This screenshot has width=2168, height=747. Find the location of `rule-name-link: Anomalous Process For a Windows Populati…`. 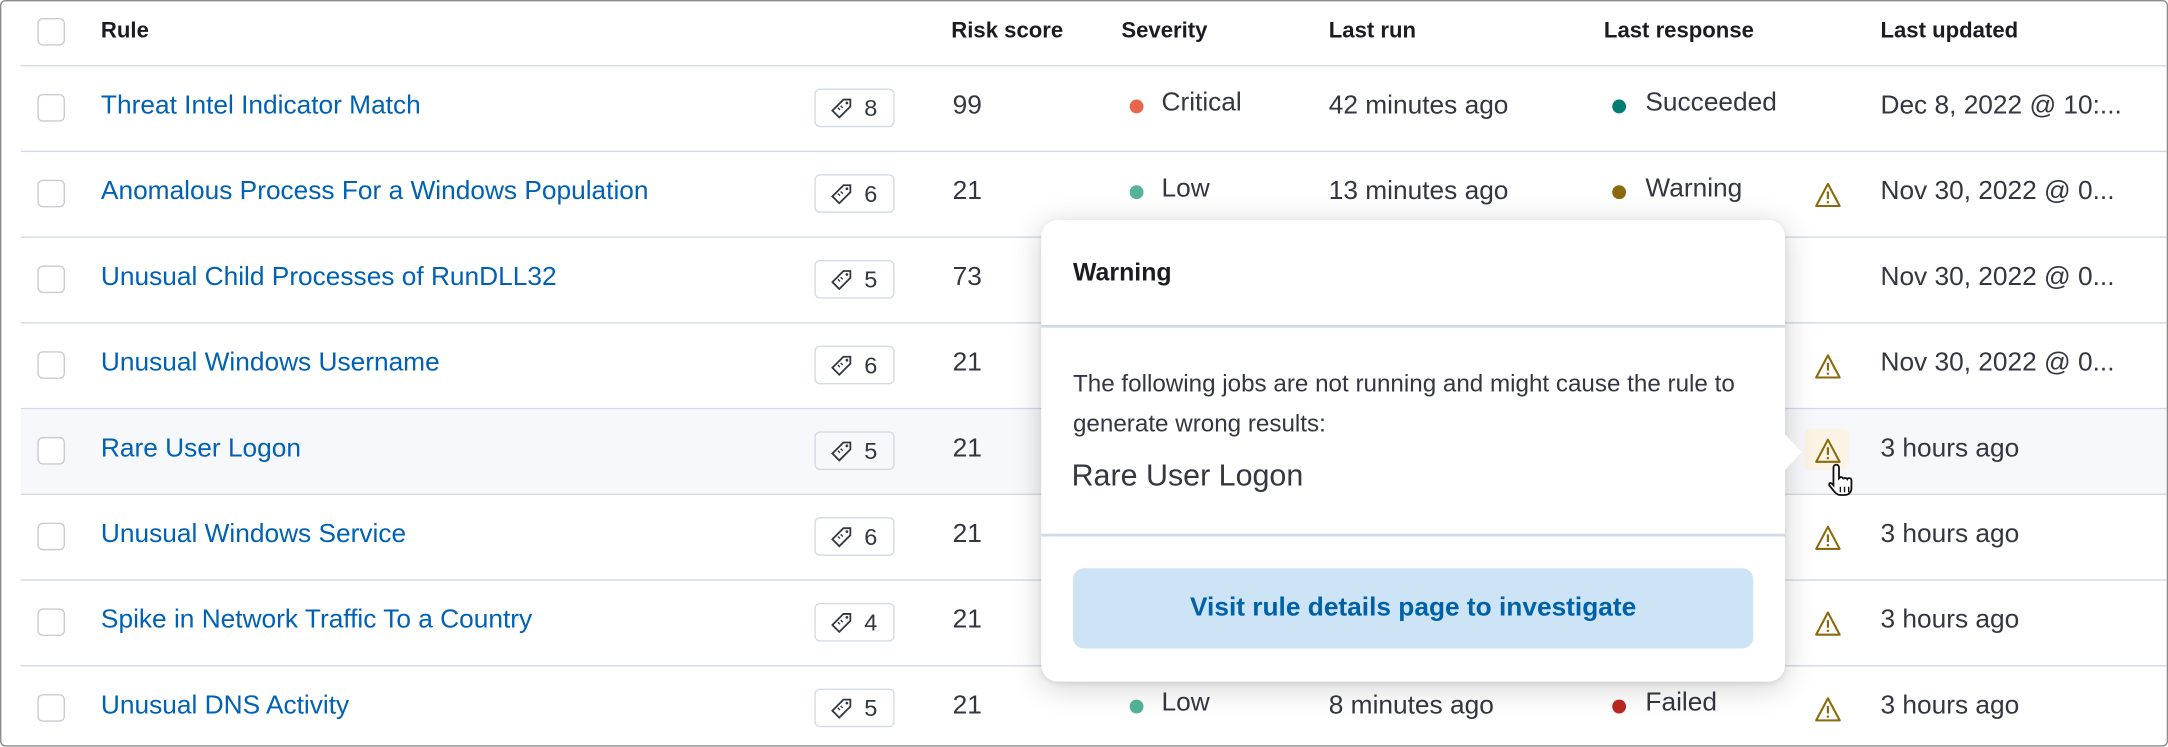

rule-name-link: Anomalous Process For a Windows Populati… is located at coordinates (374, 191).